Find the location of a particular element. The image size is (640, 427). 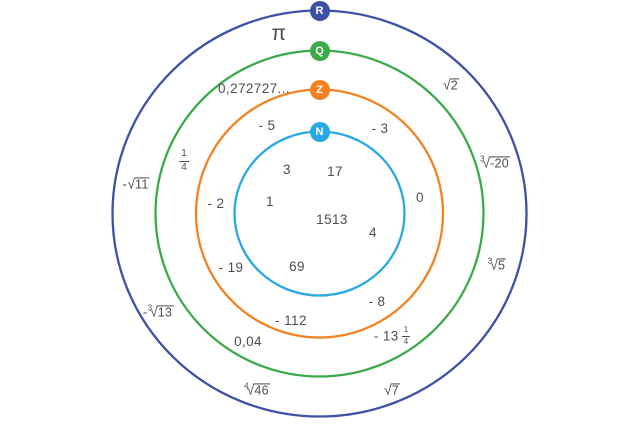

radicand: 7 is located at coordinates (395, 390).